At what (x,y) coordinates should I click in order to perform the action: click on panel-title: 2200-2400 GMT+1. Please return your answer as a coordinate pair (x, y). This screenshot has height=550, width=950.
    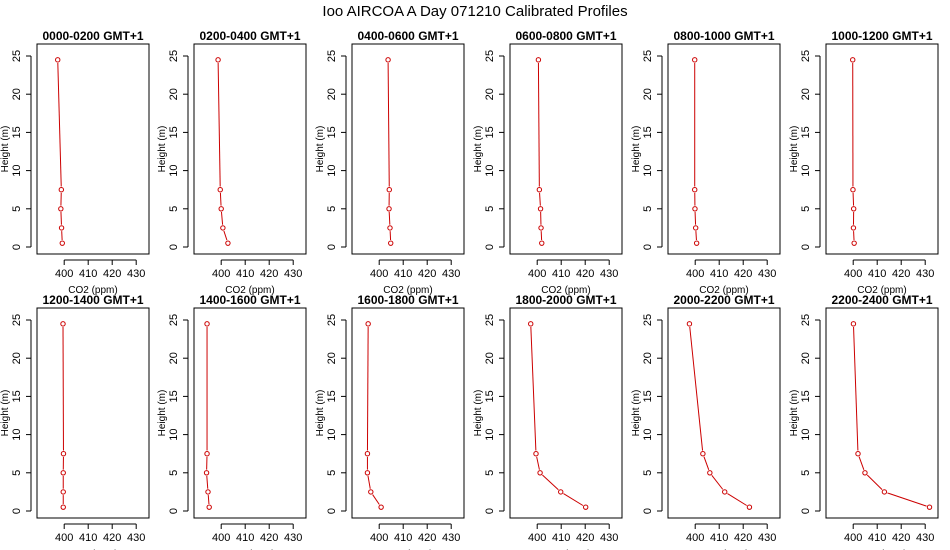
    Looking at the image, I should click on (881, 300).